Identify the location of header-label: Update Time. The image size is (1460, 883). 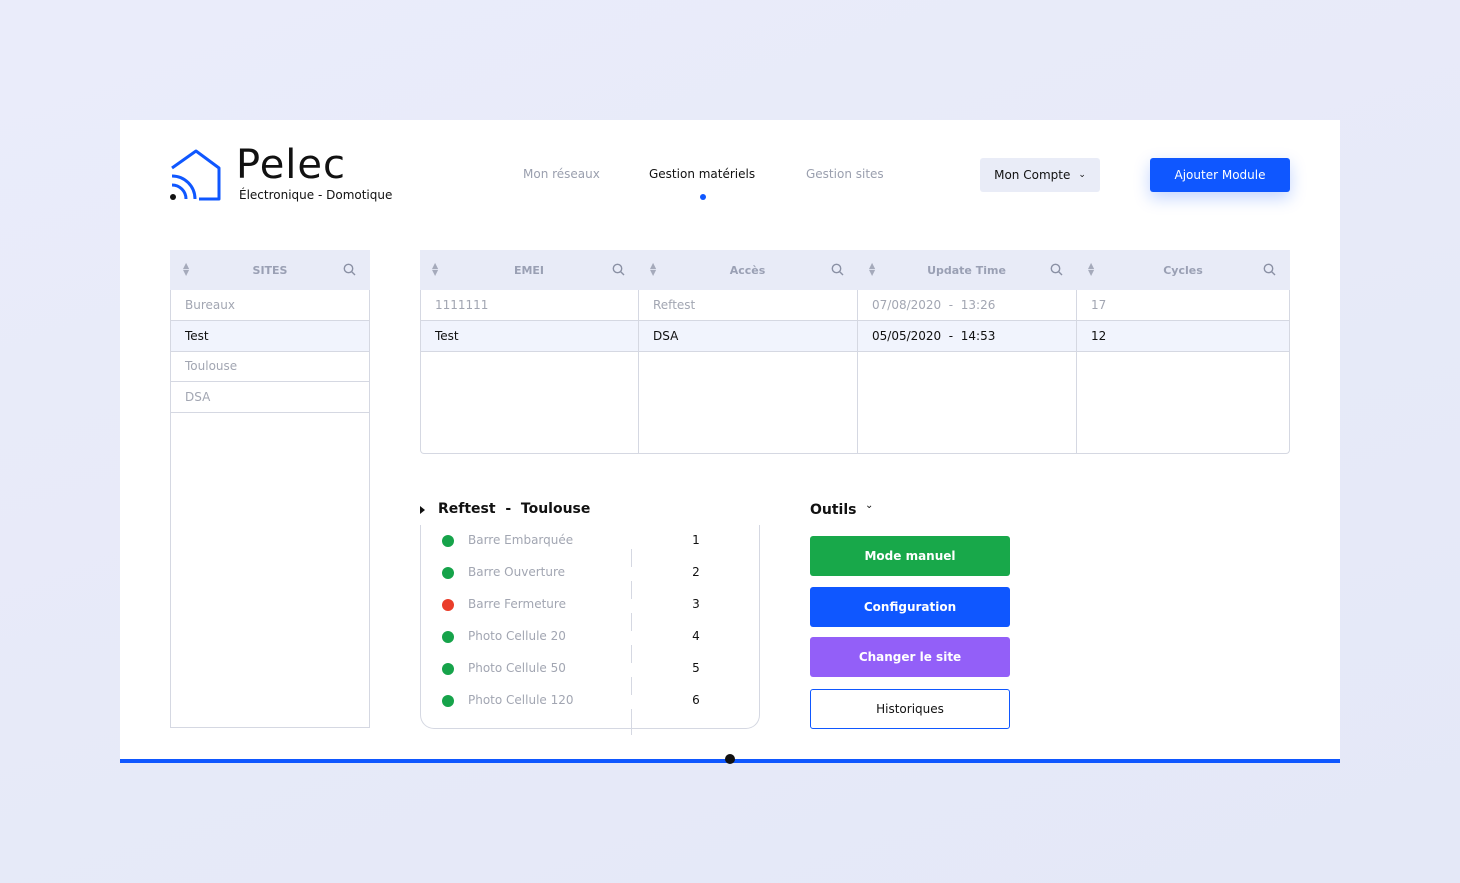
(966, 270).